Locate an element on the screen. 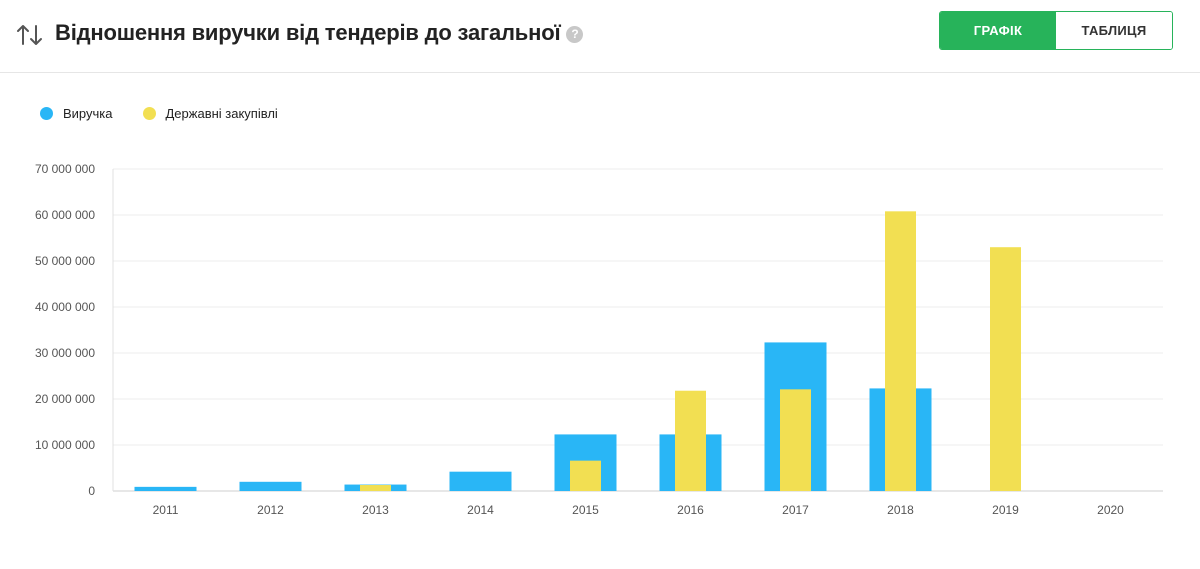 The width and height of the screenshot is (1200, 569). x-tick-label: 2017 is located at coordinates (795, 510).